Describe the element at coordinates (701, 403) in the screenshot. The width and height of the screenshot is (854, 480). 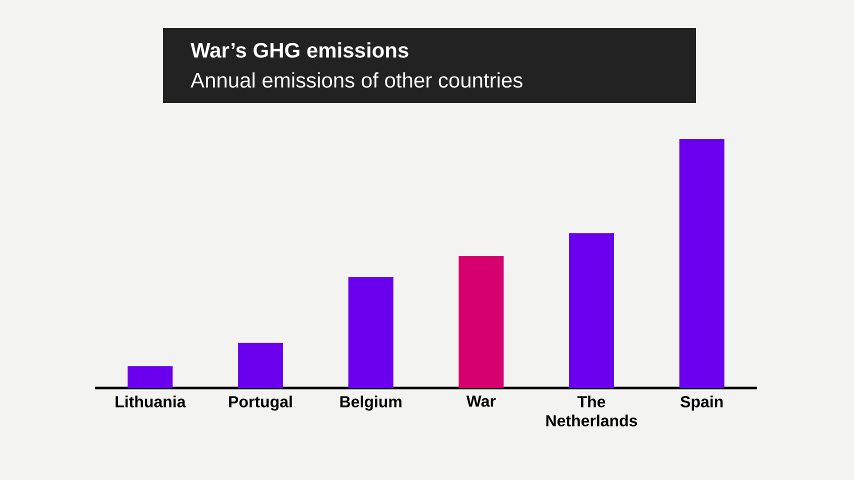
I see `x-tick-label: Spain` at that location.